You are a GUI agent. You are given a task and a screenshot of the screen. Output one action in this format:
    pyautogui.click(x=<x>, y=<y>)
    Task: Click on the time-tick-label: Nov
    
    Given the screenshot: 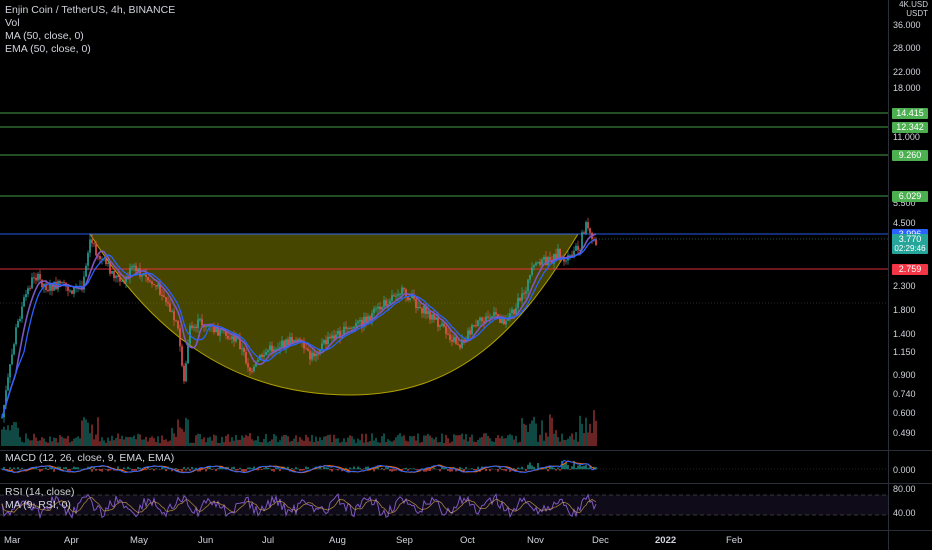 What is the action you would take?
    pyautogui.click(x=535, y=540)
    